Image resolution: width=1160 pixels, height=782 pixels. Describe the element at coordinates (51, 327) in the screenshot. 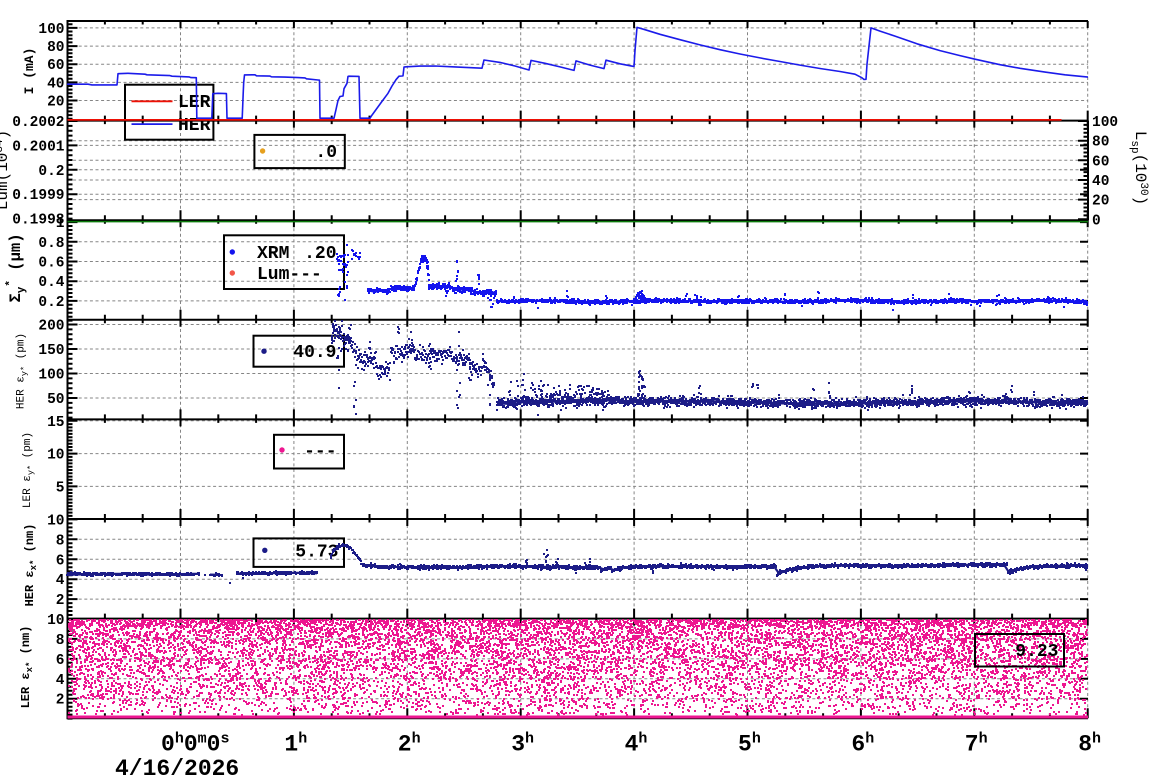

I see `svg-text: 200` at that location.